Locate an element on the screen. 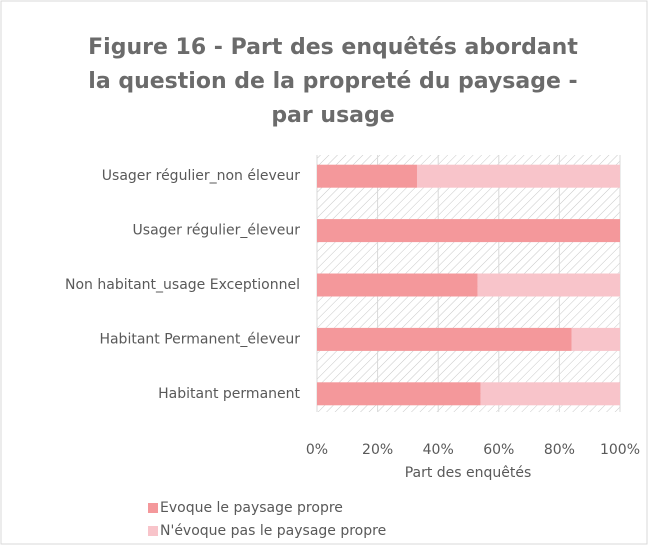  chart-title: Figure 16 - Part des enquêtés abordant is located at coordinates (333, 47).